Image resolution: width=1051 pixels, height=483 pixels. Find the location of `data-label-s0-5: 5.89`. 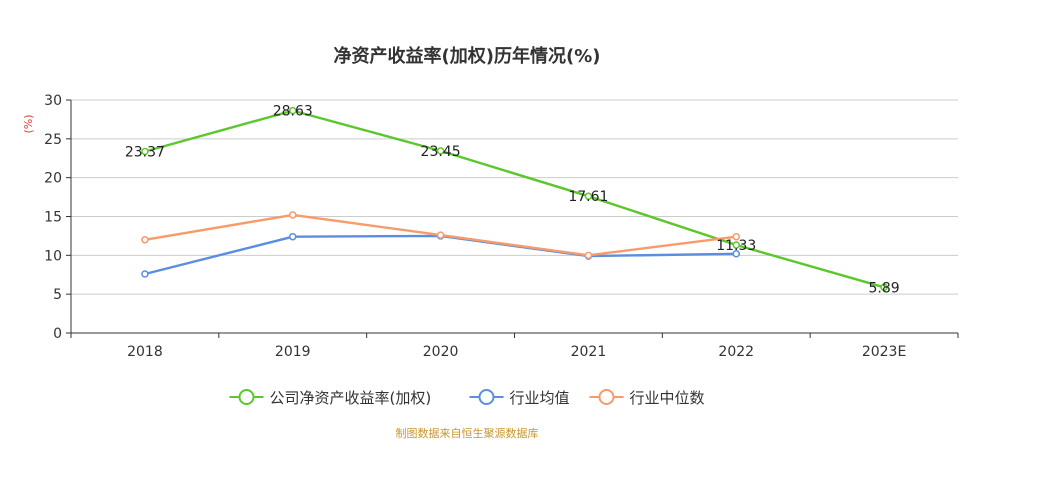

data-label-s0-5: 5.89 is located at coordinates (883, 288).